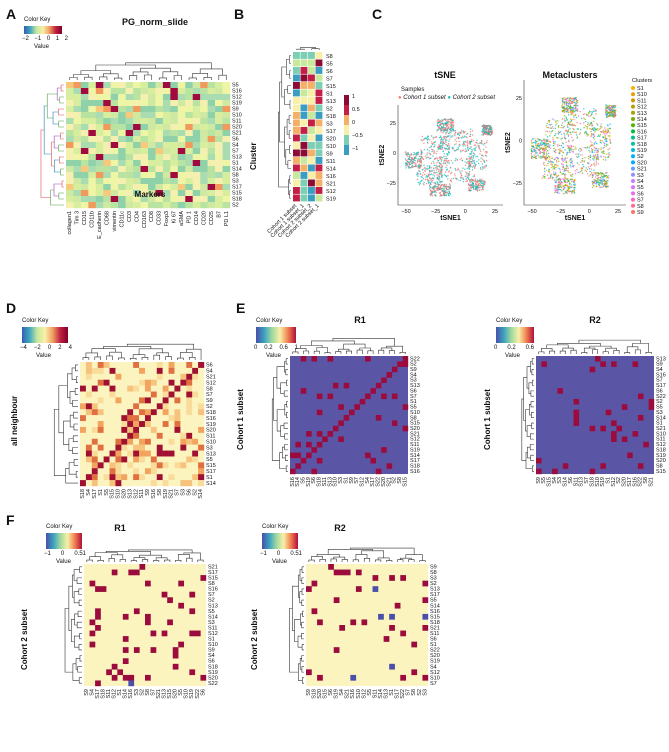  What do you see at coordinates (570, 75) in the screenshot?
I see `metaclusters-title: Metaclusters` at bounding box center [570, 75].